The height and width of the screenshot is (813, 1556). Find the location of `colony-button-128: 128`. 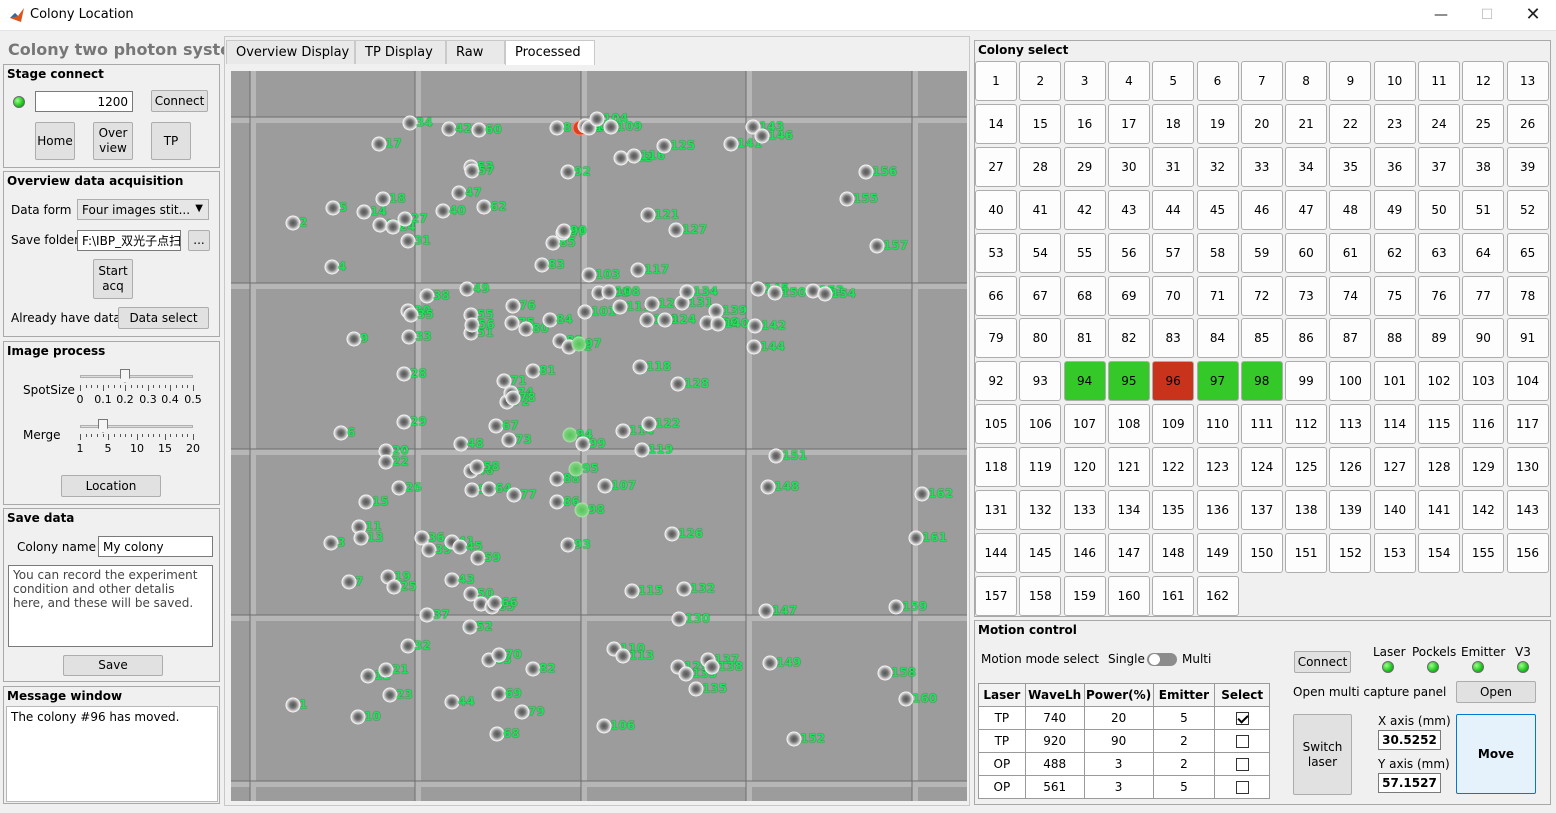

colony-button-128: 128 is located at coordinates (1439, 467).